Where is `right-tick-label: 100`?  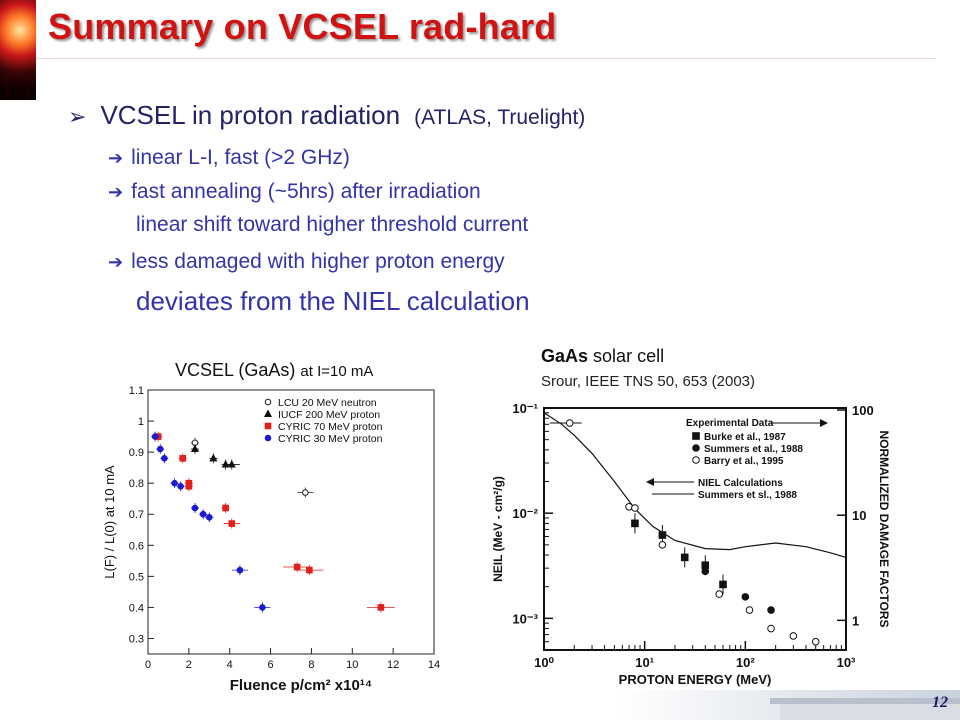
right-tick-label: 100 is located at coordinates (863, 410).